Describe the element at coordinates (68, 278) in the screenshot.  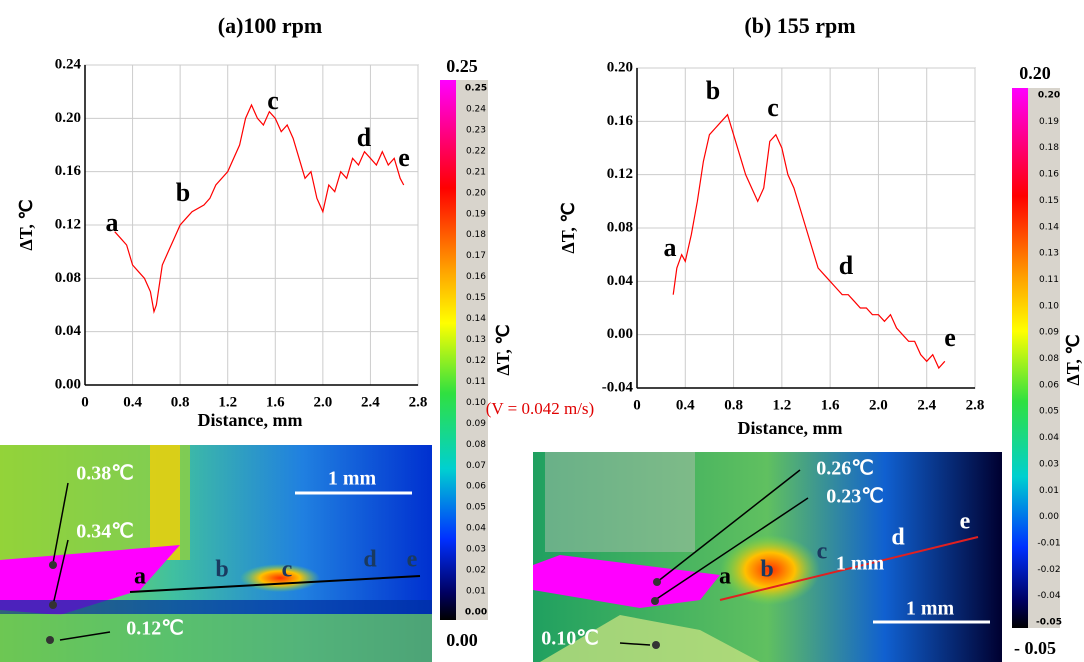
I see `y-tick-label: 0.08` at that location.